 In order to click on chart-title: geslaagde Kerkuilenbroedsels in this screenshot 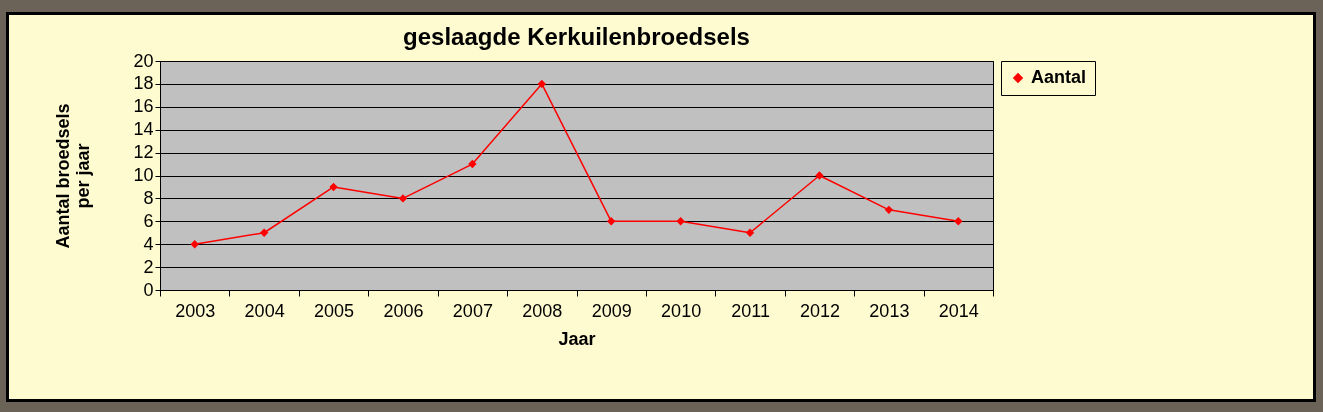, I will do `click(576, 36)`.